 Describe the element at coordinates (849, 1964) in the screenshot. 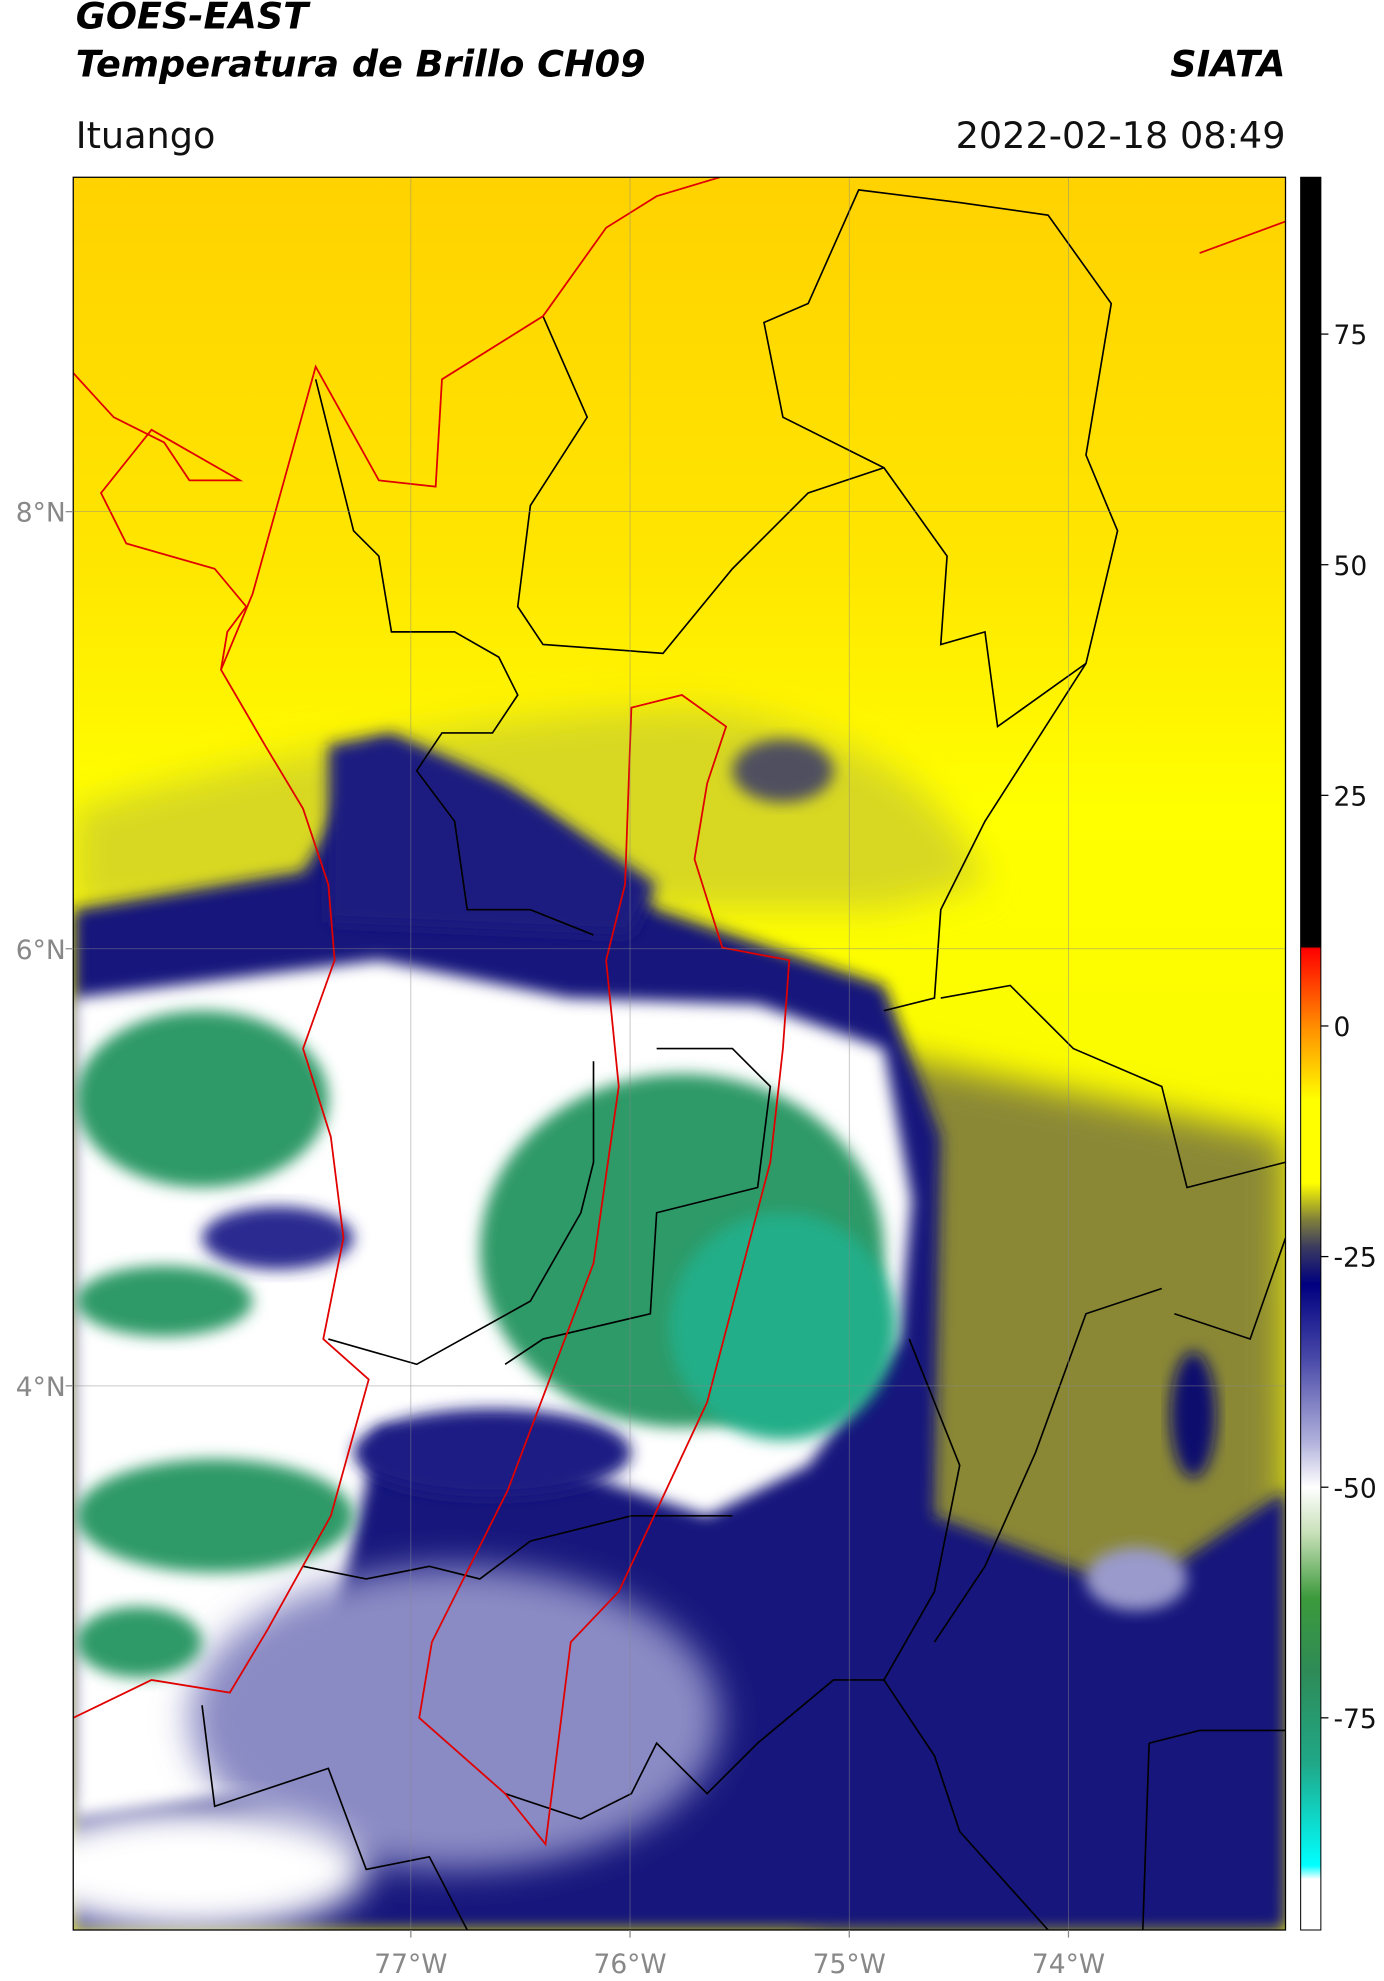

I see `x-tick-label: 75°W` at that location.